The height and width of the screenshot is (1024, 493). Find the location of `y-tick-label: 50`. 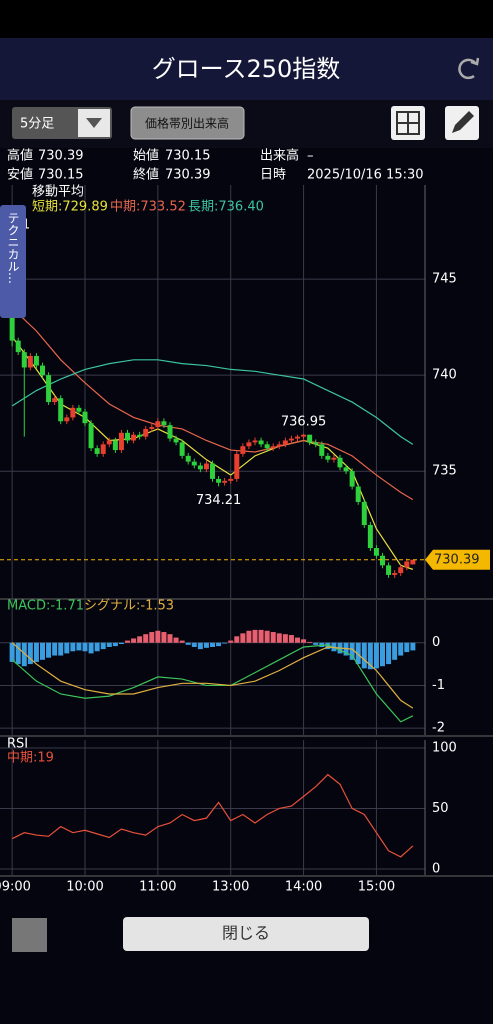

y-tick-label: 50 is located at coordinates (440, 808).